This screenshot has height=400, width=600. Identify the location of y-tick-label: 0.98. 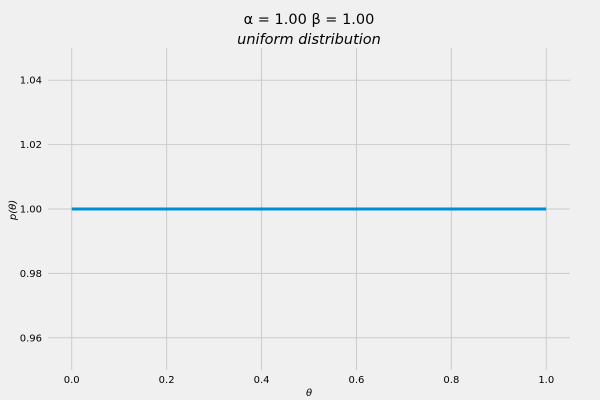
(31, 274).